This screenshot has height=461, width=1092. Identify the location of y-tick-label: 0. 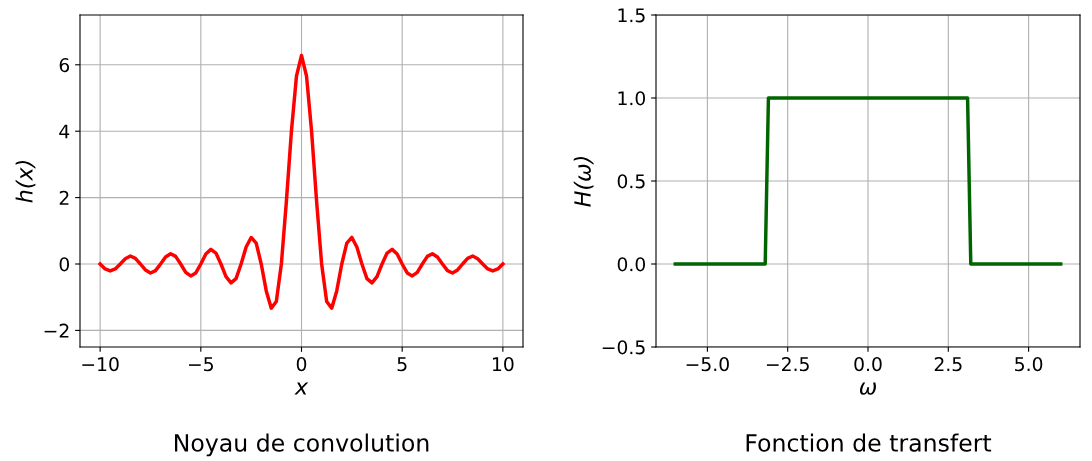
(64, 264).